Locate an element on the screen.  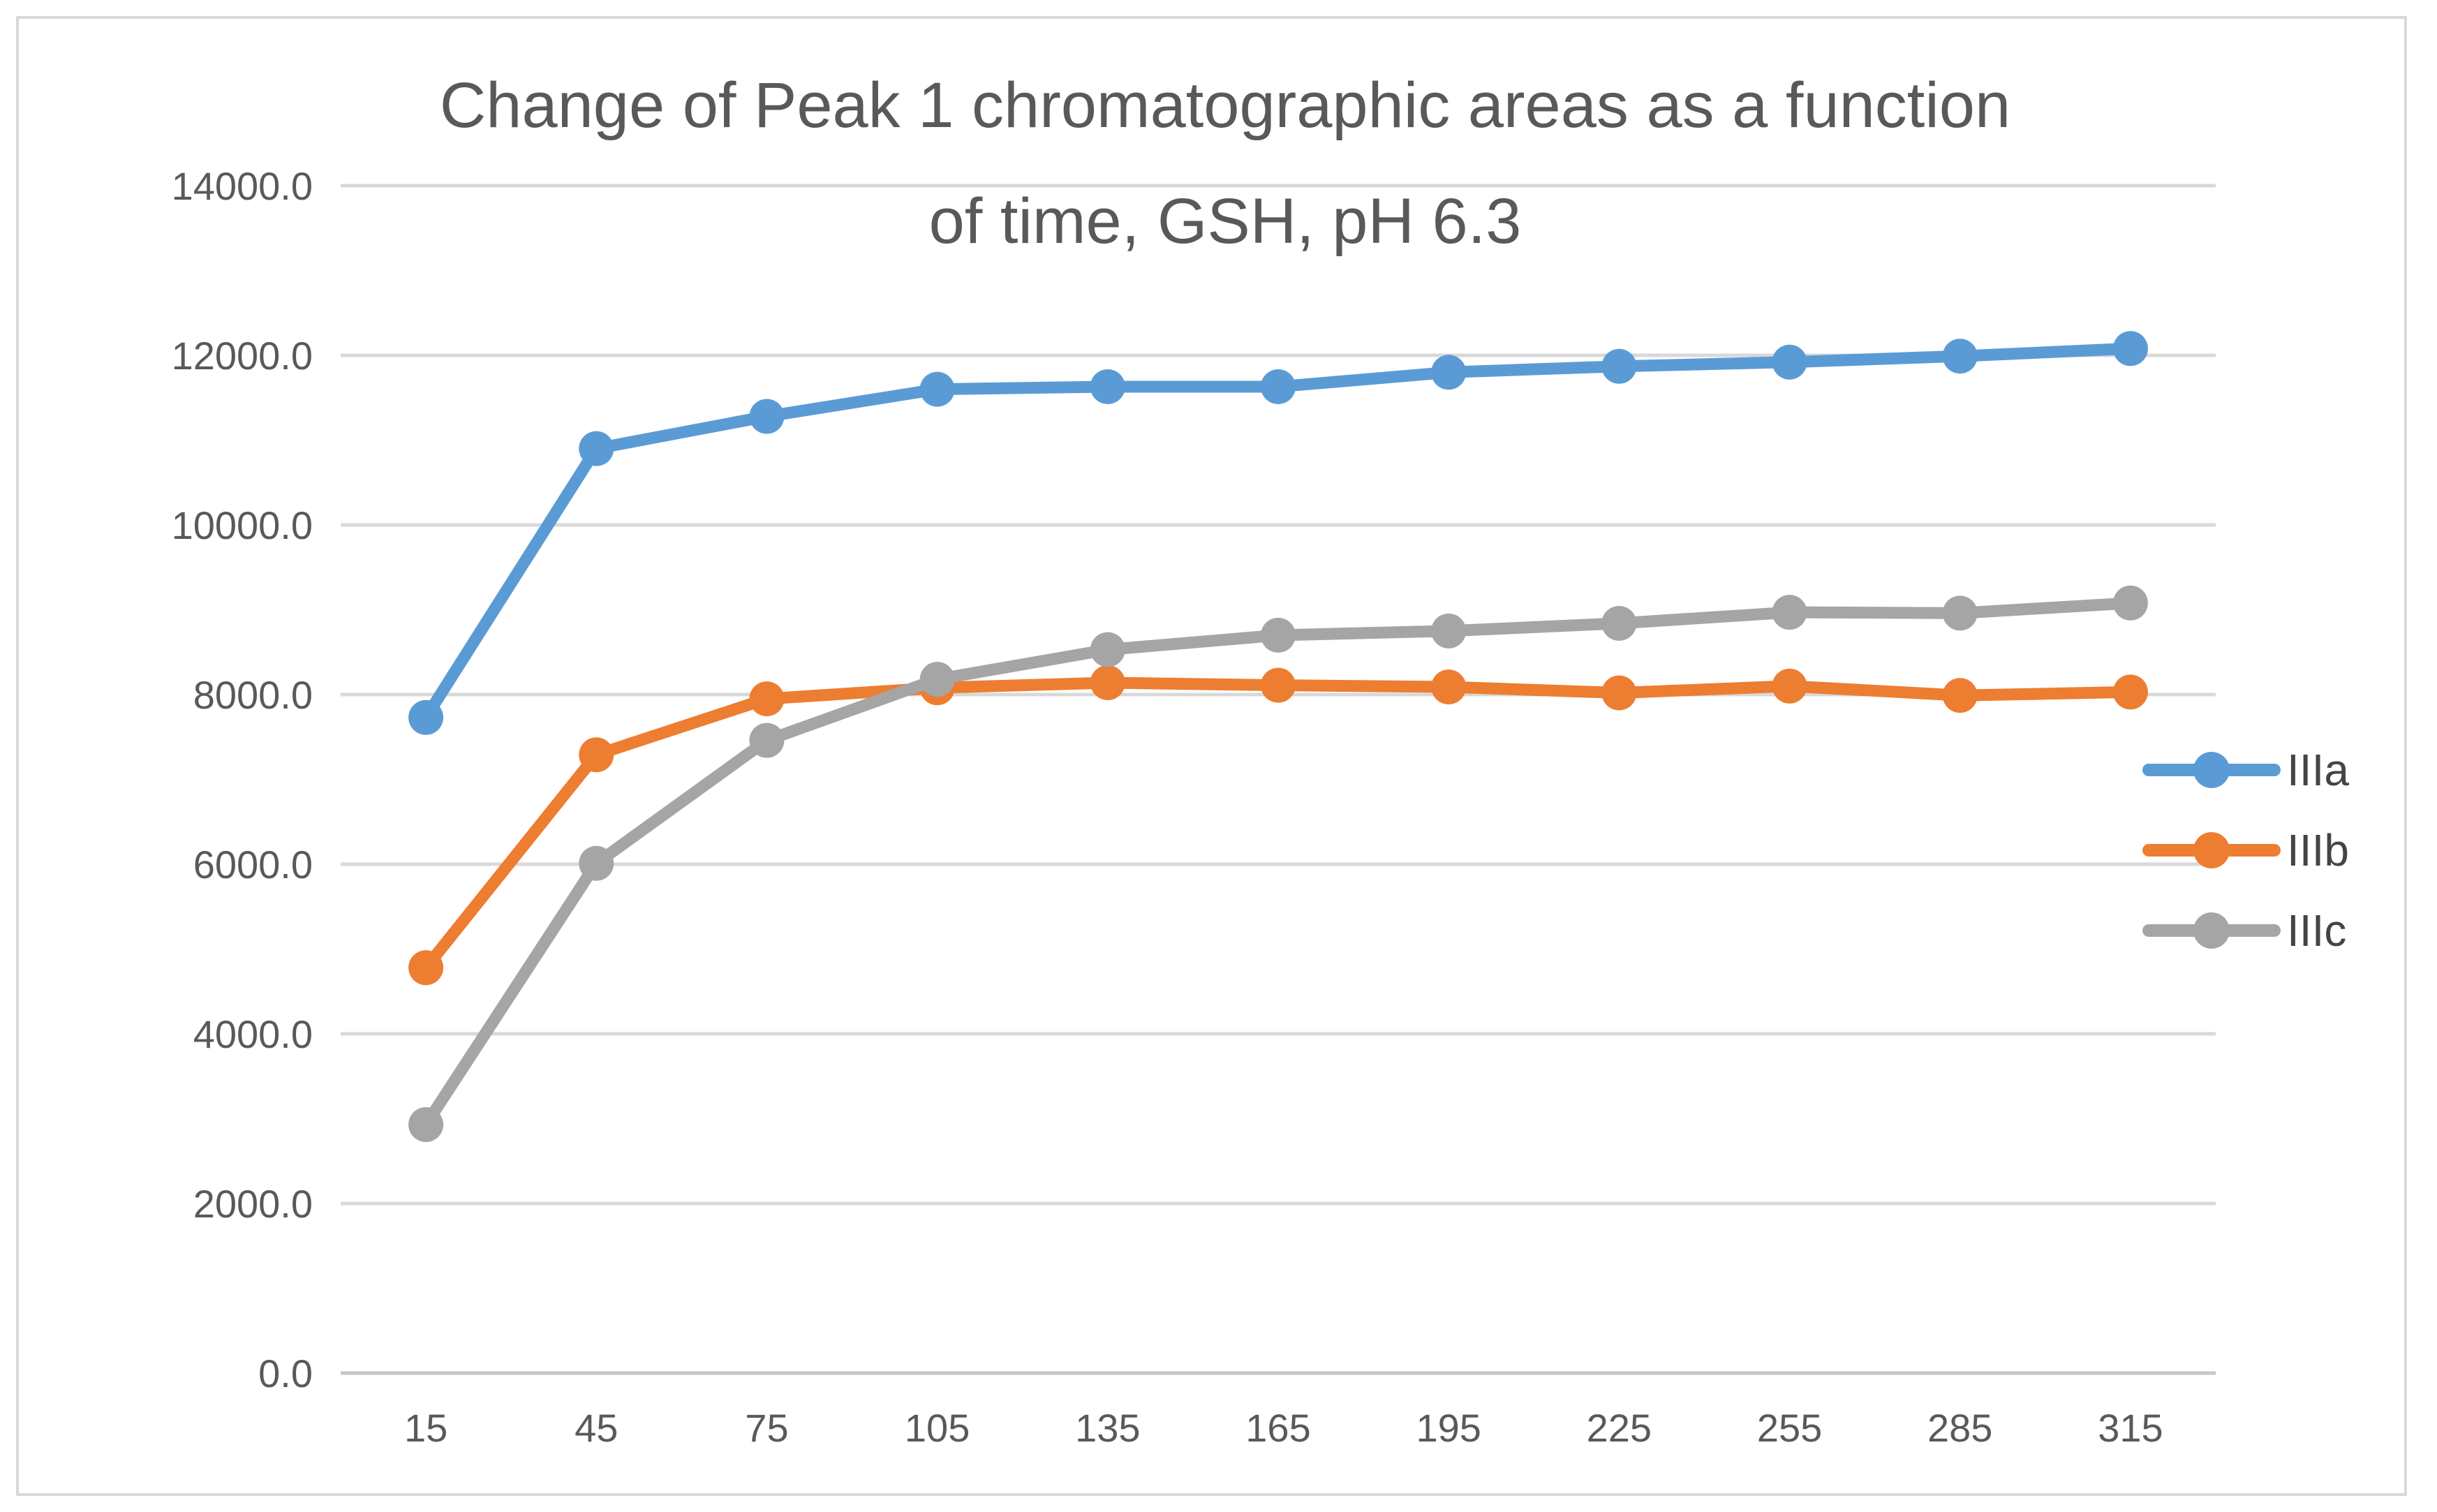
x-tick-label: 285 is located at coordinates (1959, 1428).